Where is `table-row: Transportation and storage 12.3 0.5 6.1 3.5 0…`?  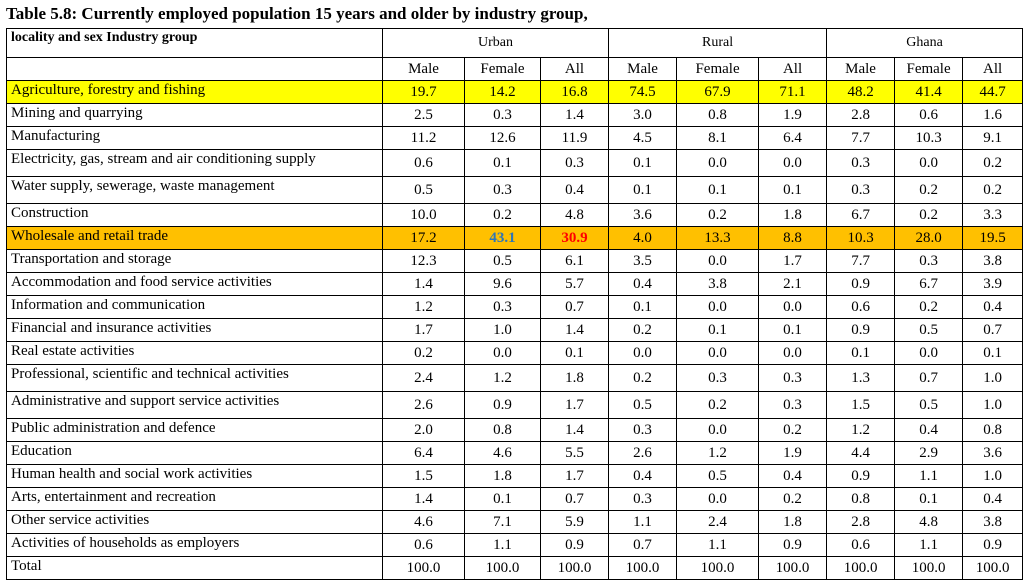 table-row: Transportation and storage 12.3 0.5 6.1 3.5 0… is located at coordinates (515, 261).